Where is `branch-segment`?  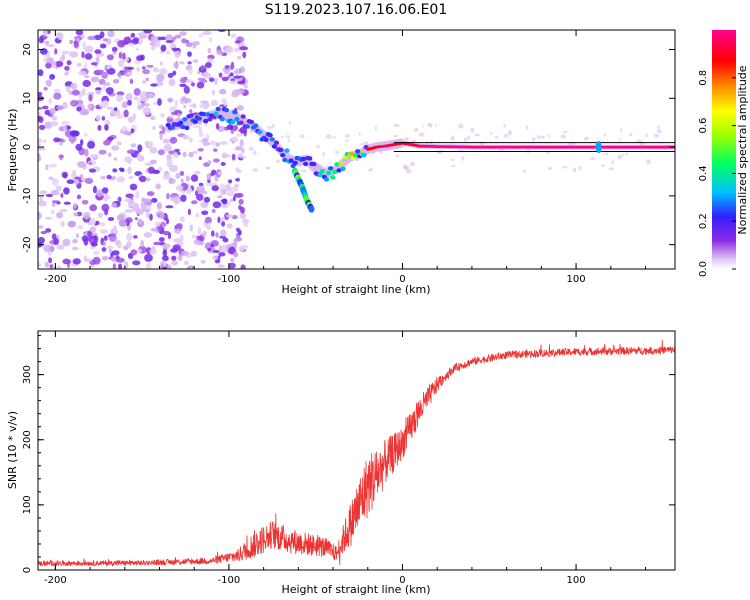
branch-segment is located at coordinates (311, 209).